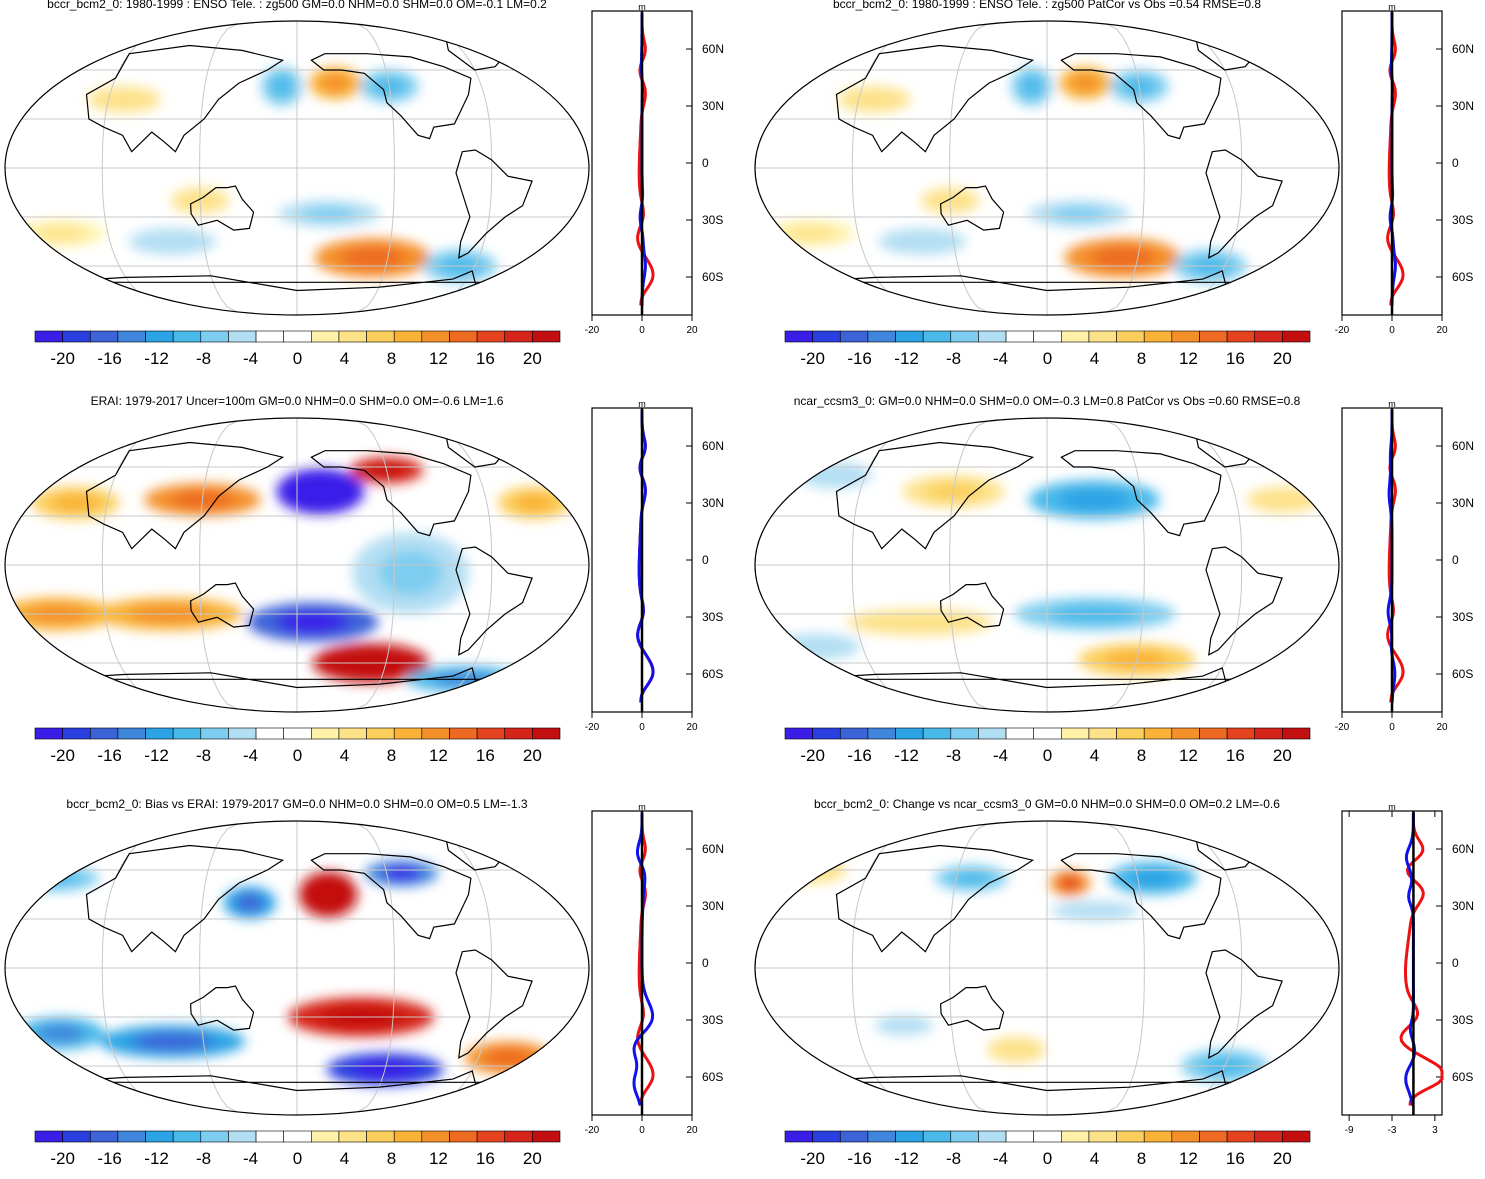  I want to click on zonal-lat-label: 0, so click(705, 560).